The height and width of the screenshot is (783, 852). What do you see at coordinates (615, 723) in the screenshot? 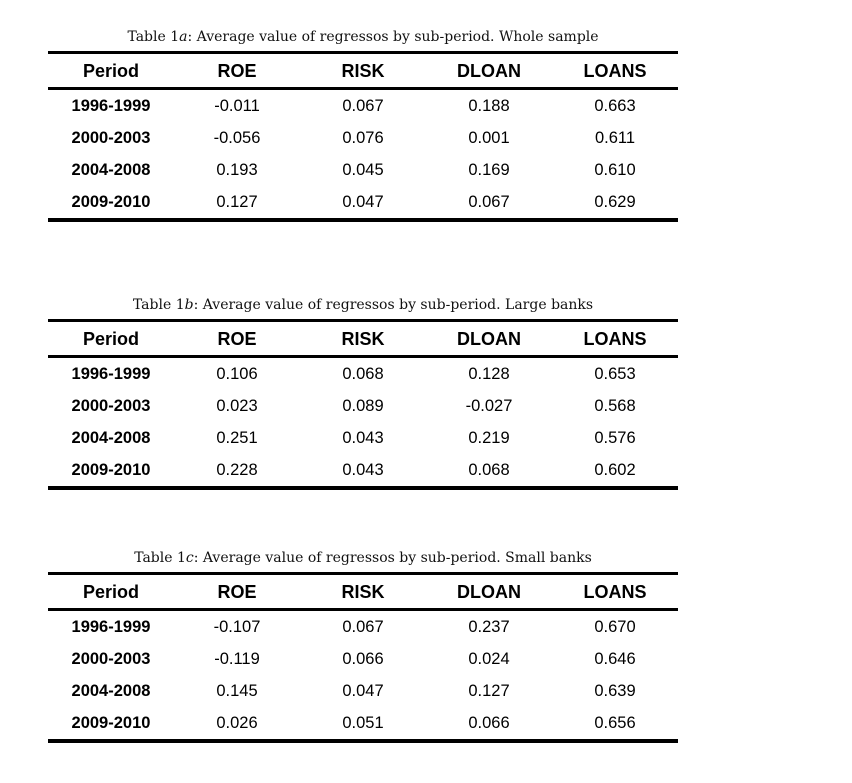
I see `value-cell: 0.656` at bounding box center [615, 723].